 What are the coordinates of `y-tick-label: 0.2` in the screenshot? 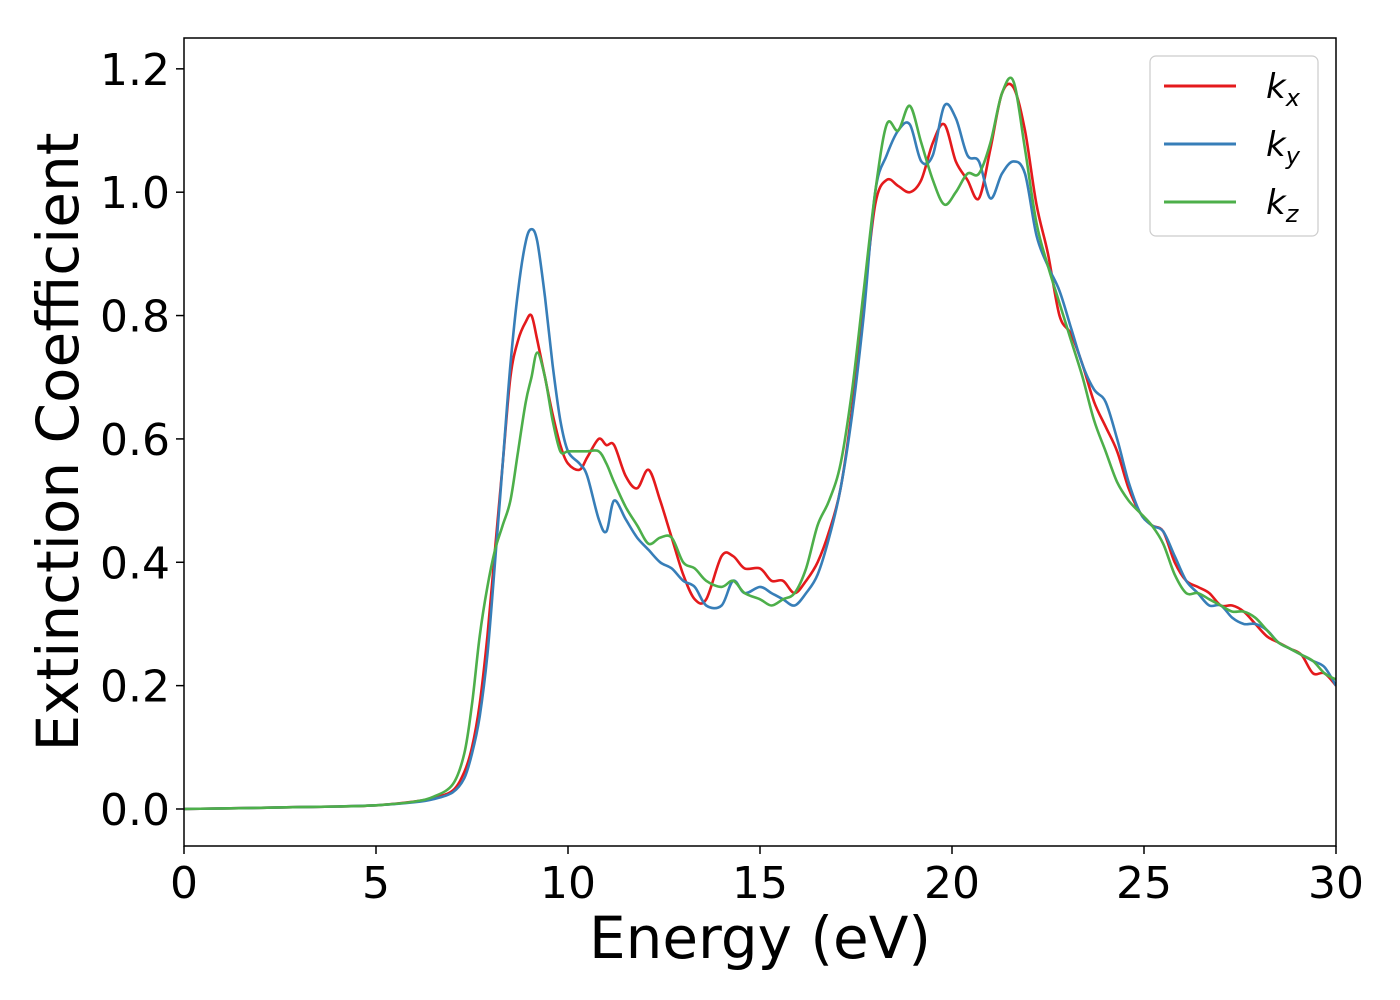 It's located at (135, 687).